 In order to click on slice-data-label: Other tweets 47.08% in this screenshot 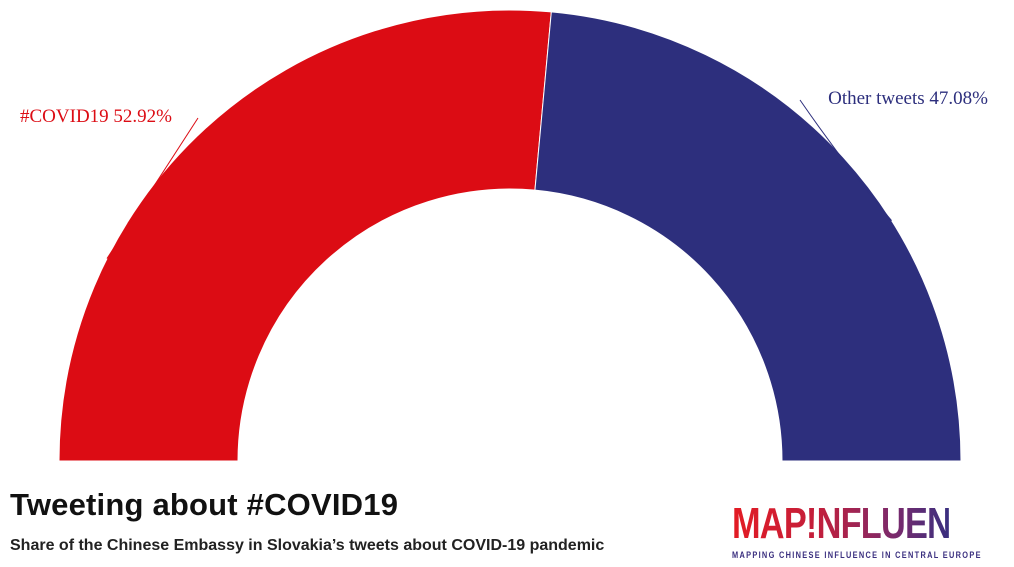, I will do `click(908, 98)`.